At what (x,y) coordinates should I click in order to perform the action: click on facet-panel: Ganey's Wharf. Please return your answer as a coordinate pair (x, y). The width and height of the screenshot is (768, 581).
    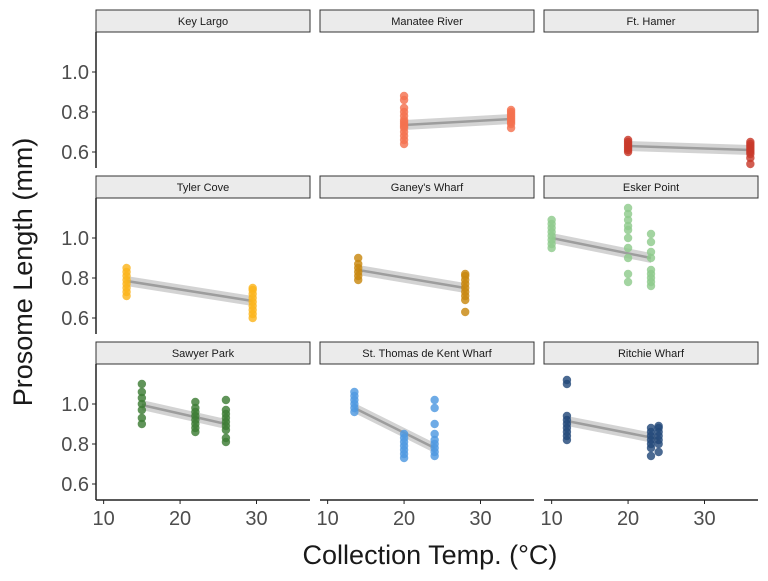
    Looking at the image, I should click on (427, 246).